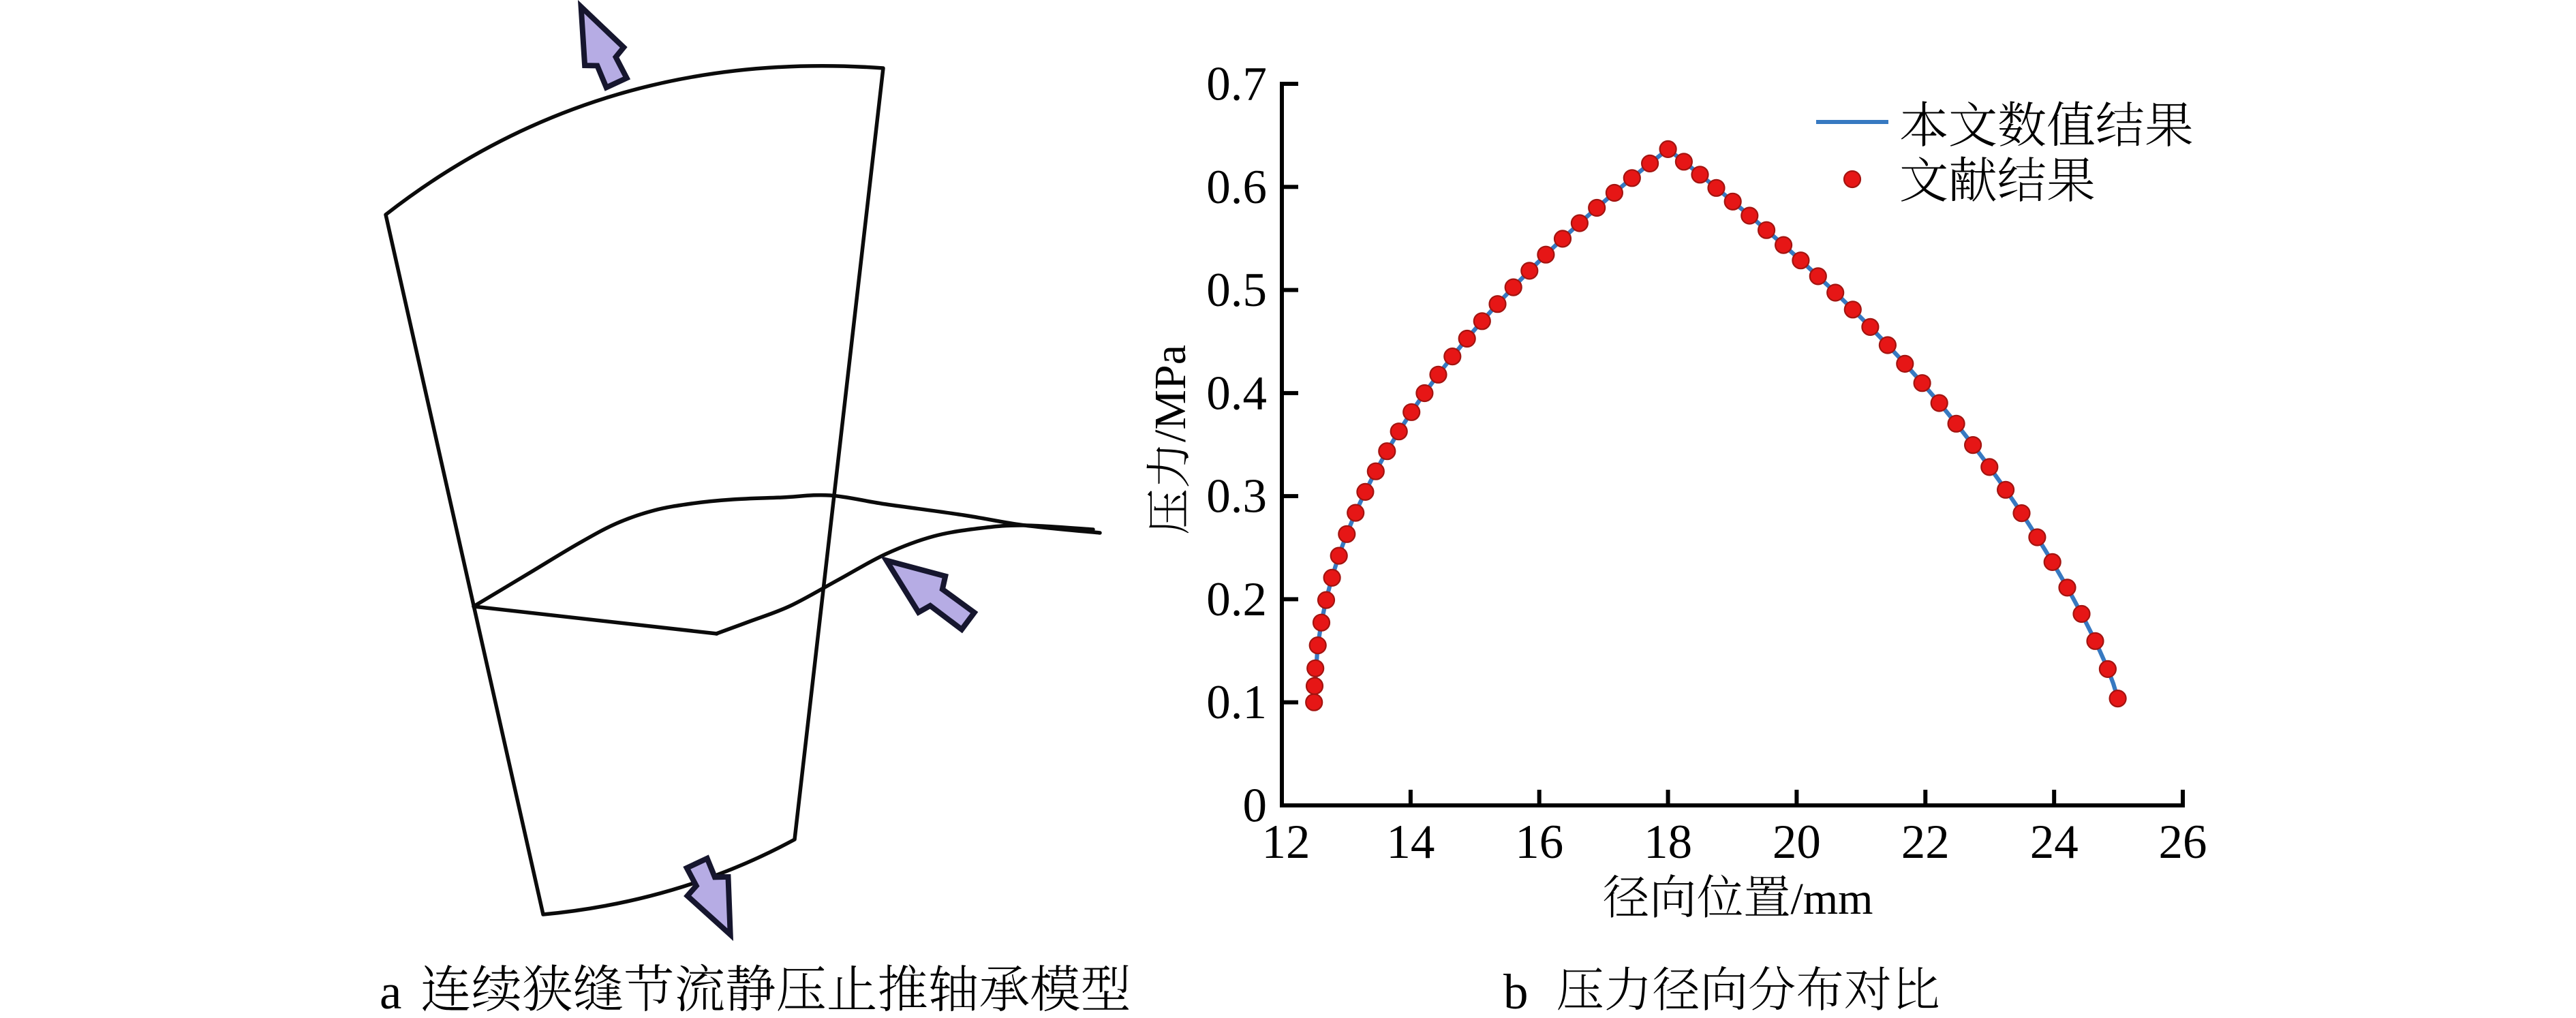 The image size is (2576, 1018). Describe the element at coordinates (1797, 843) in the screenshot. I see `svg-text: 20` at that location.